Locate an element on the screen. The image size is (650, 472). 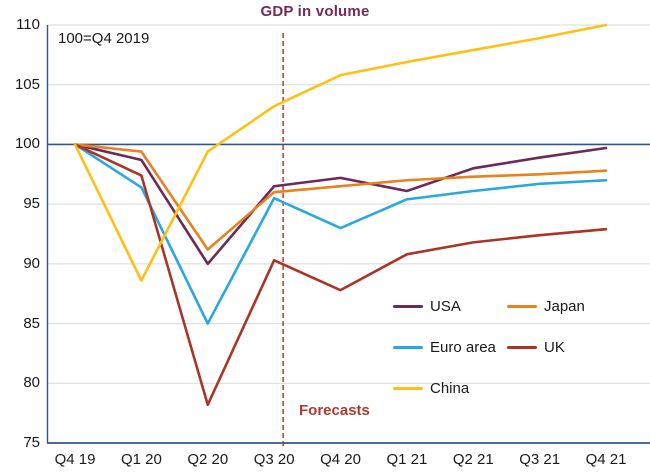
index-base-note: 100=Q4 2019 is located at coordinates (104, 38).